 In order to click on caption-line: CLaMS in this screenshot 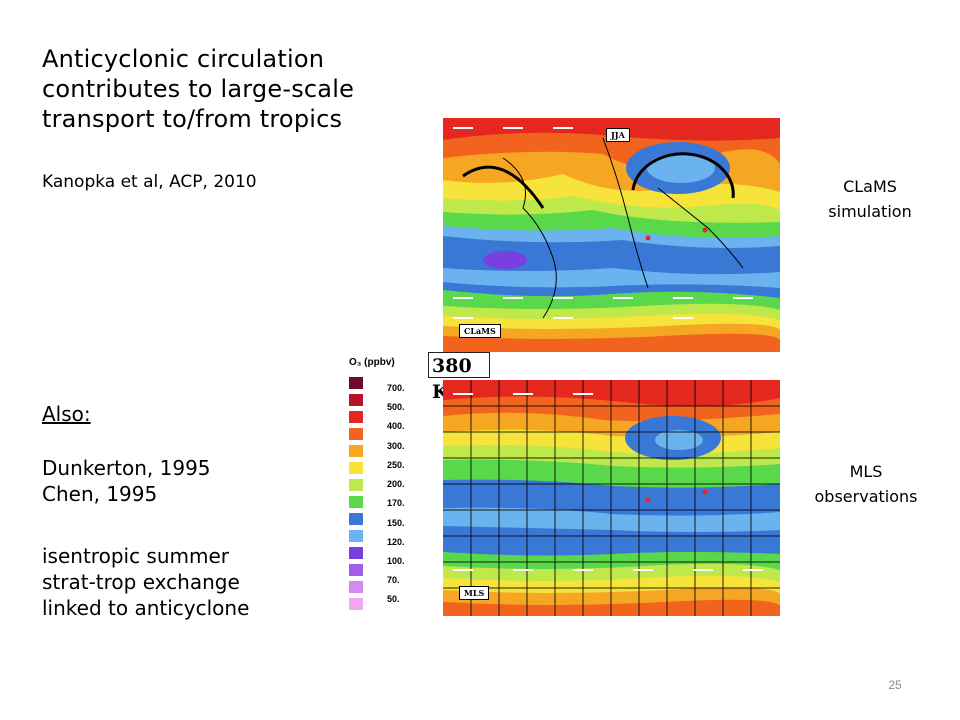, I will do `click(870, 186)`.